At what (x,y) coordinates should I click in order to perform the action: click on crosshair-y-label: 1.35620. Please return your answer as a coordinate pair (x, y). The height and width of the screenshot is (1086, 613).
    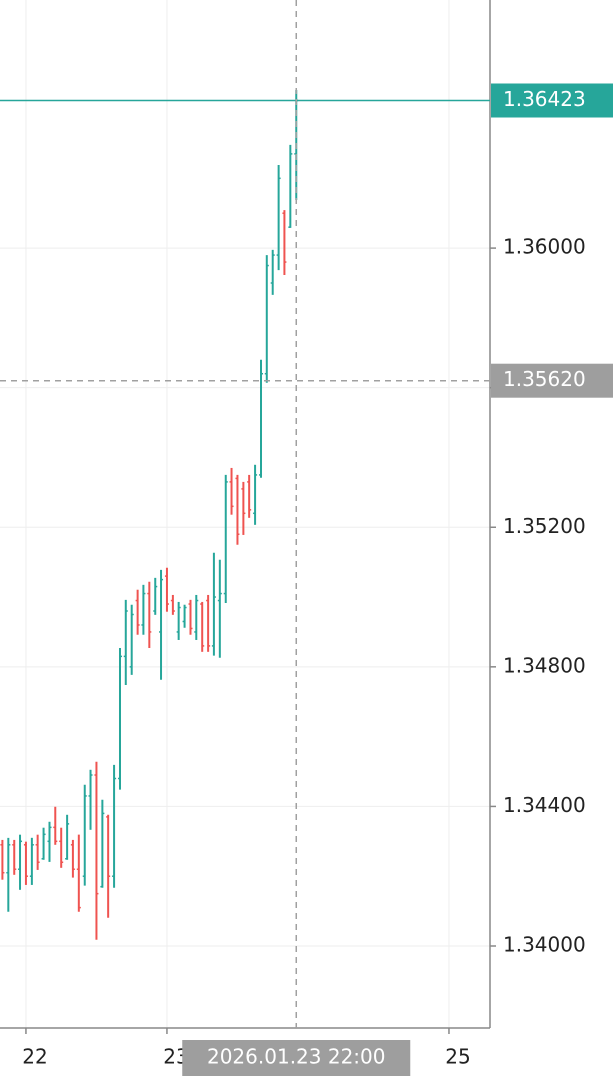
    Looking at the image, I should click on (544, 379).